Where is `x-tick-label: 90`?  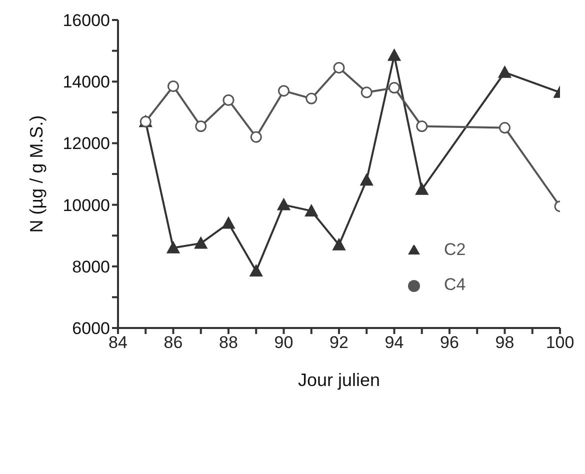
x-tick-label: 90 is located at coordinates (284, 342).